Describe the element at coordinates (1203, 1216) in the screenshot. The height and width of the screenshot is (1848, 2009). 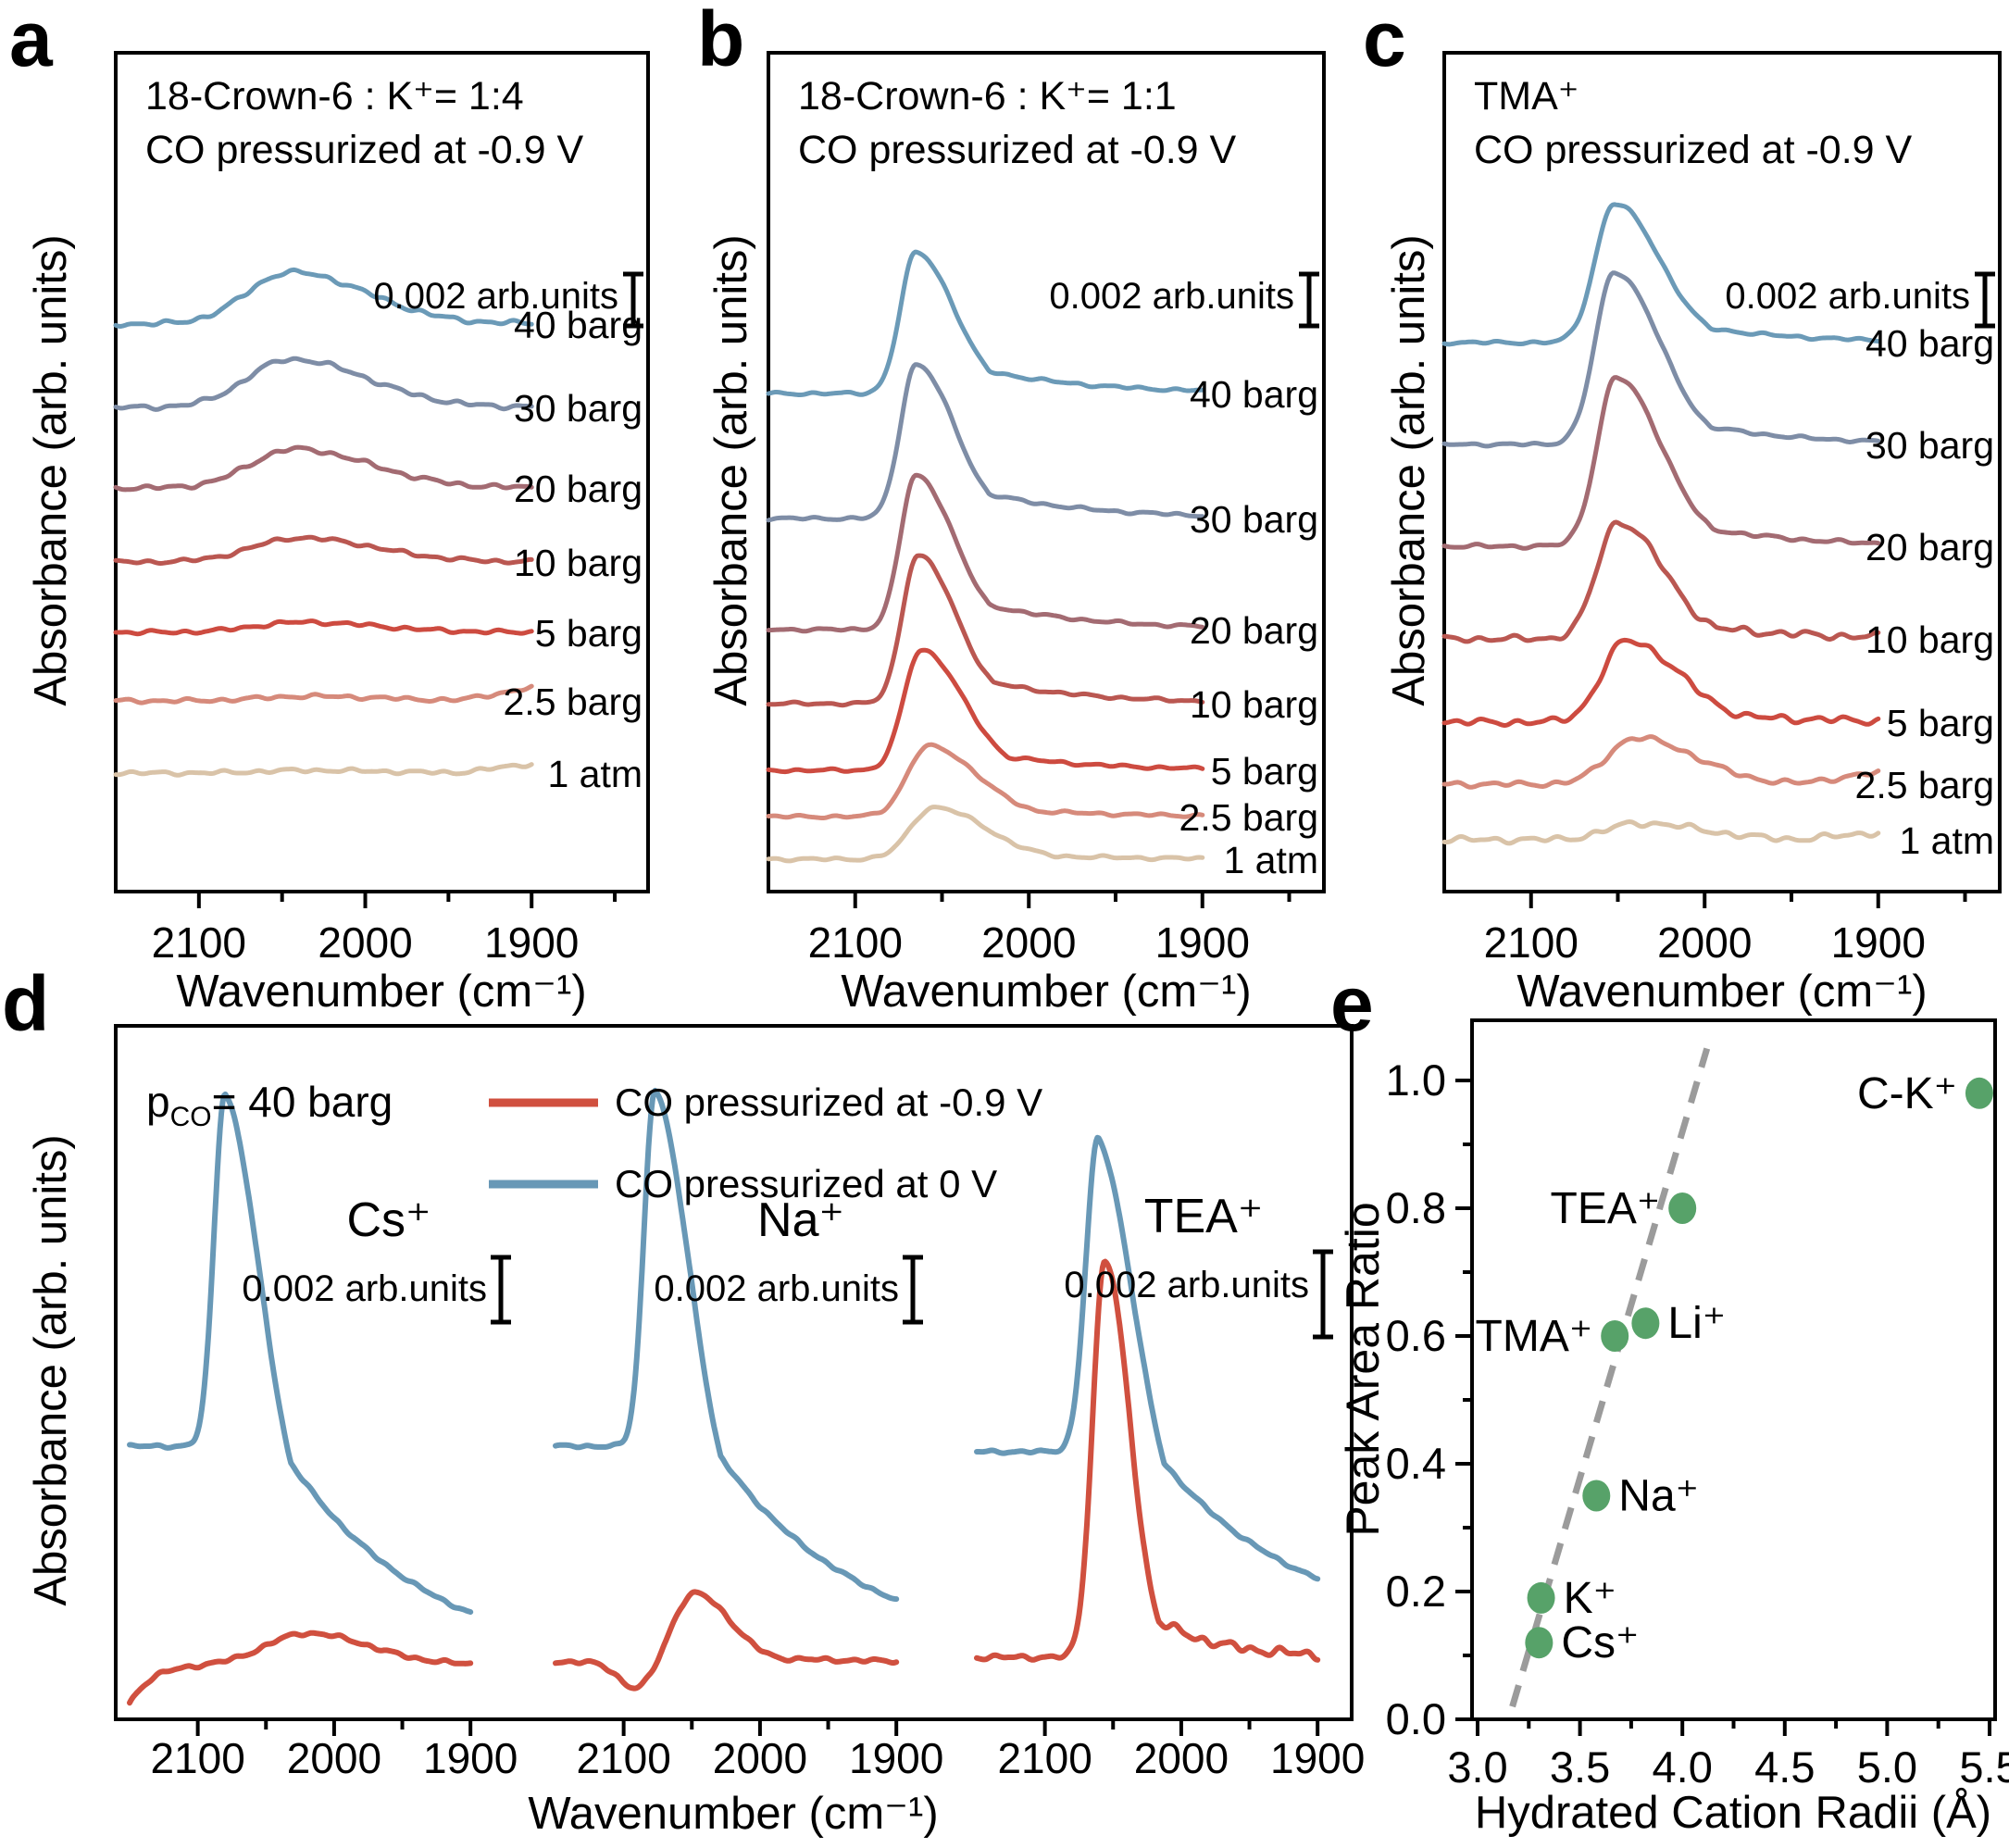
I see `ion-label-tea: TEA⁺` at that location.